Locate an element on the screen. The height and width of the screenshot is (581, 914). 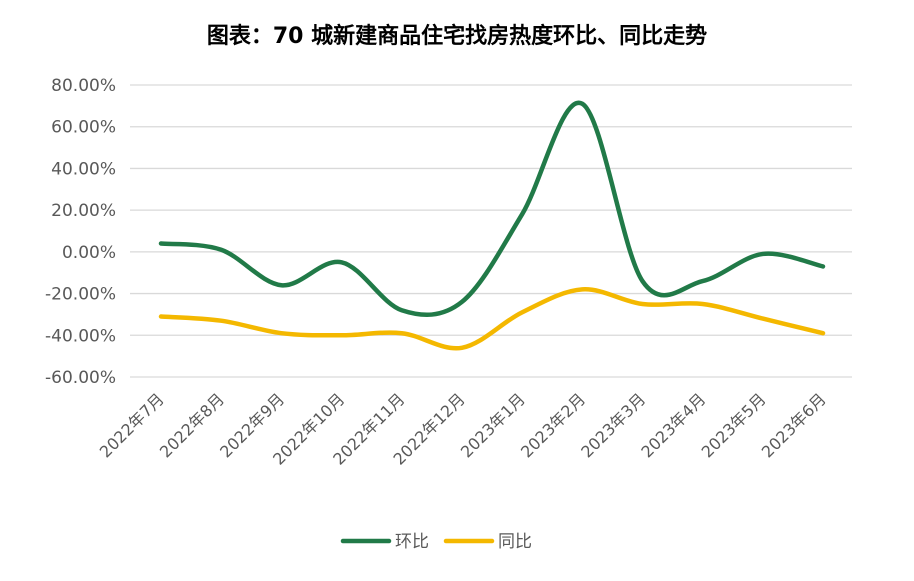
x-tick-label: 2023年1月 is located at coordinates (493, 425).